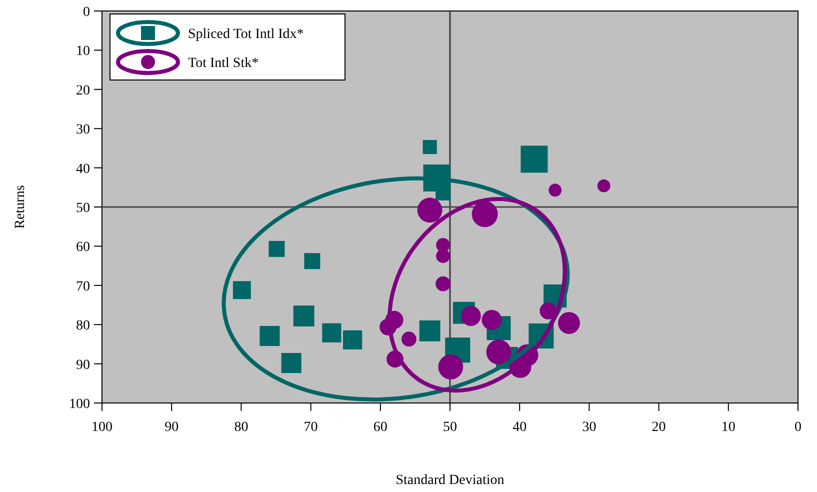  Describe the element at coordinates (659, 427) in the screenshot. I see `x-tick-label: 20` at that location.